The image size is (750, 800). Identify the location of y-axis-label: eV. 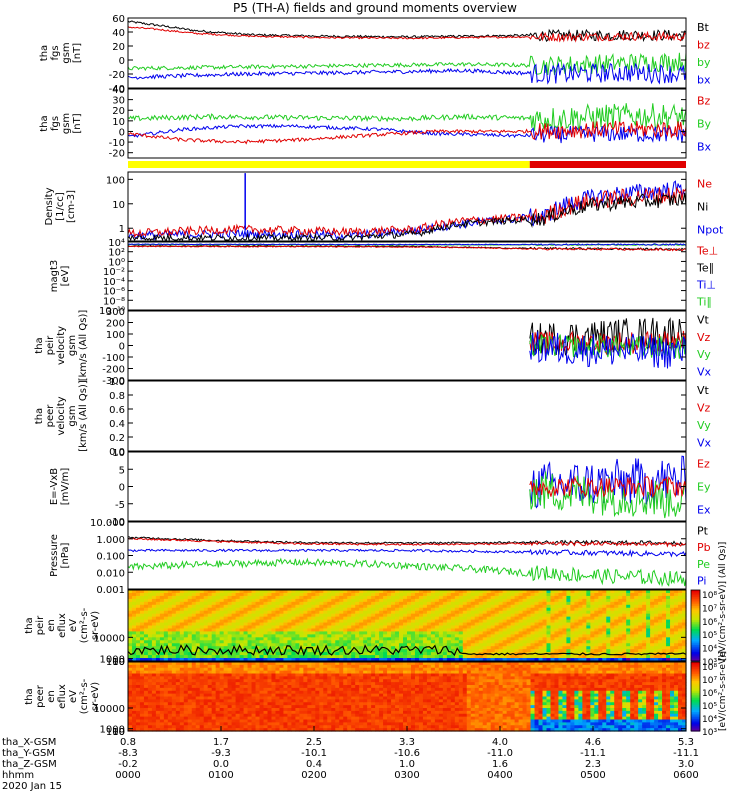
(73, 625).